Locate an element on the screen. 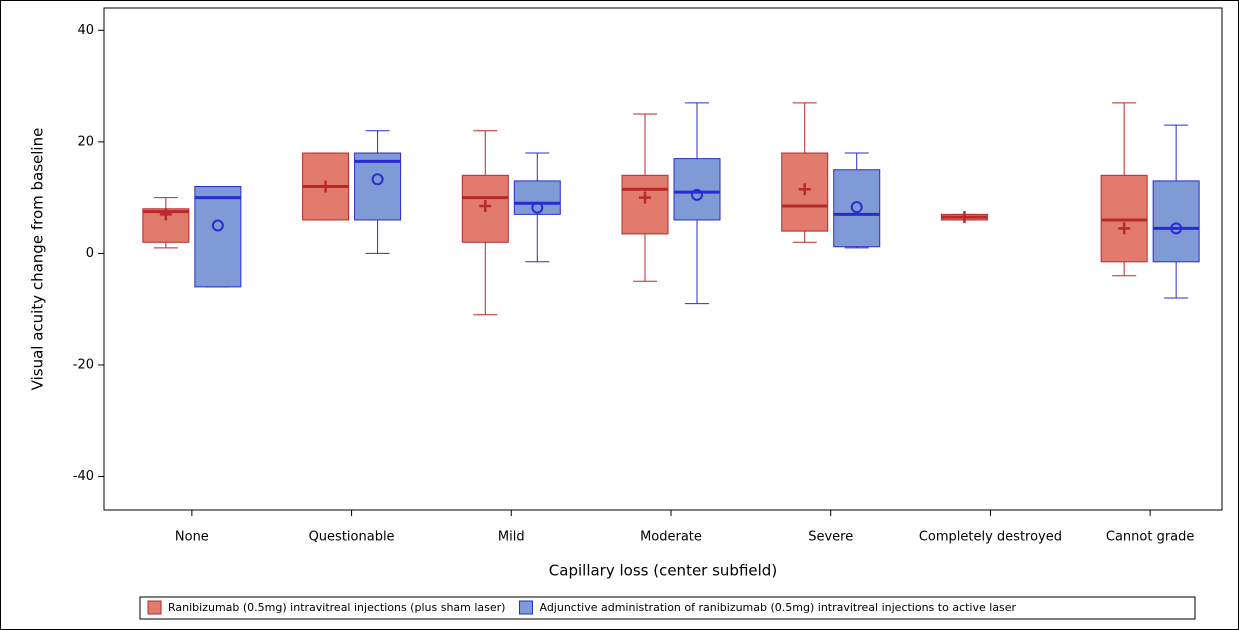  y-tick-label: -40 is located at coordinates (83, 476).